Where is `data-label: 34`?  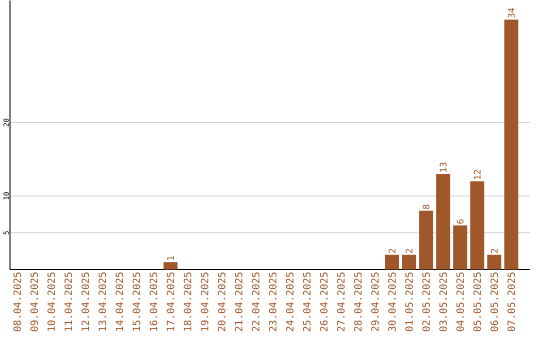 data-label: 34 is located at coordinates (511, 13).